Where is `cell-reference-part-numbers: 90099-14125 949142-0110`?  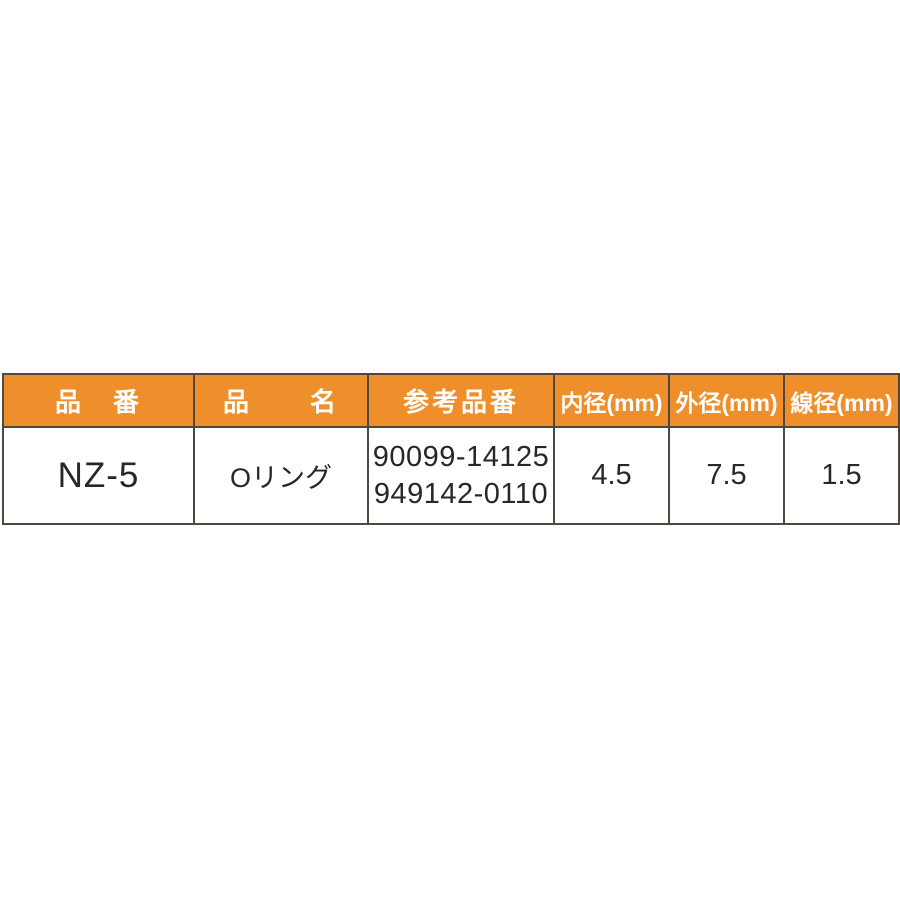 cell-reference-part-numbers: 90099-14125 949142-0110 is located at coordinates (461, 475).